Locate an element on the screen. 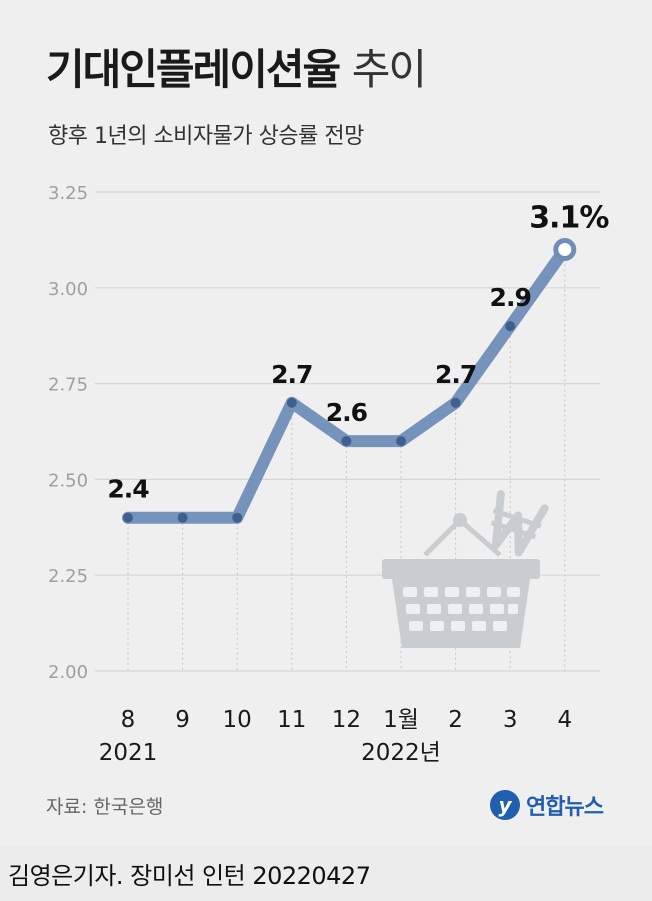  data-label: 2.4 is located at coordinates (128, 489).